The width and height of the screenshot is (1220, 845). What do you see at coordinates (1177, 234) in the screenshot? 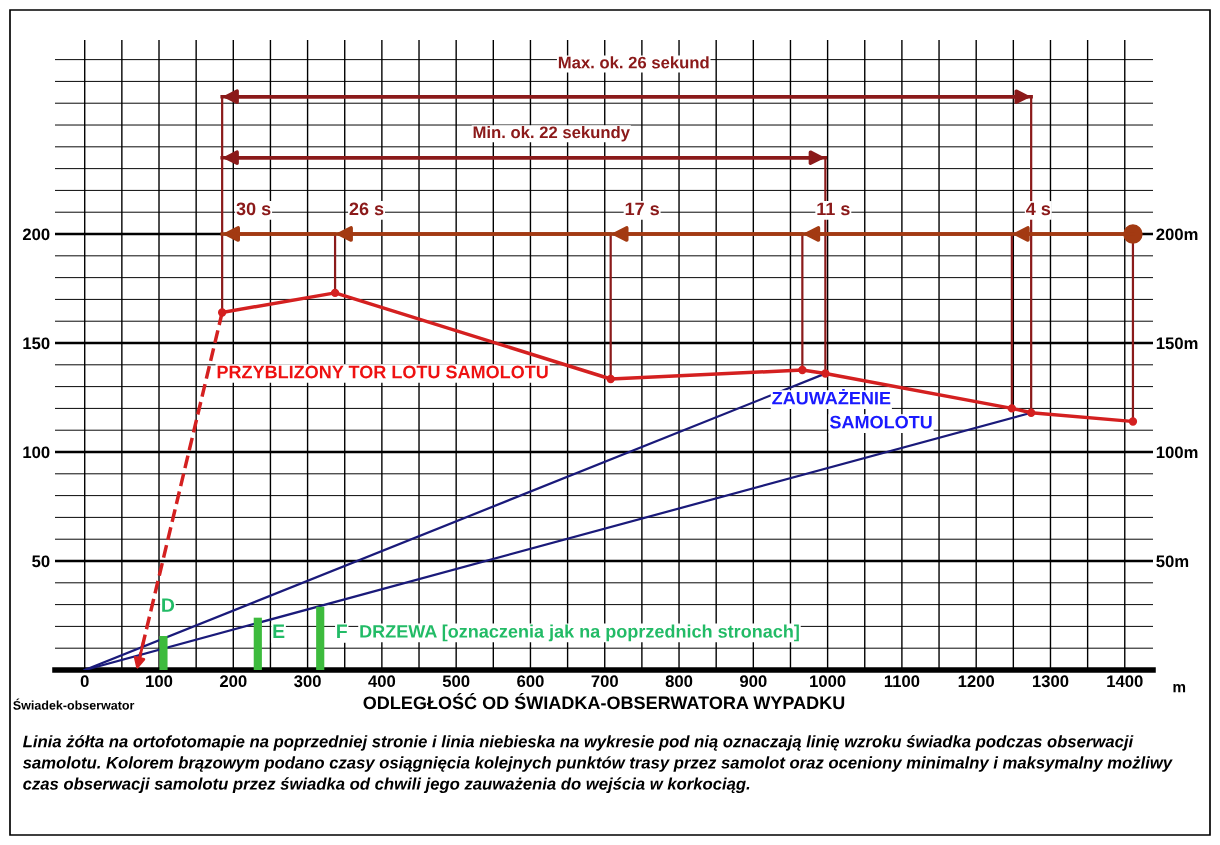
I see `y2-tick-label: 200m` at bounding box center [1177, 234].